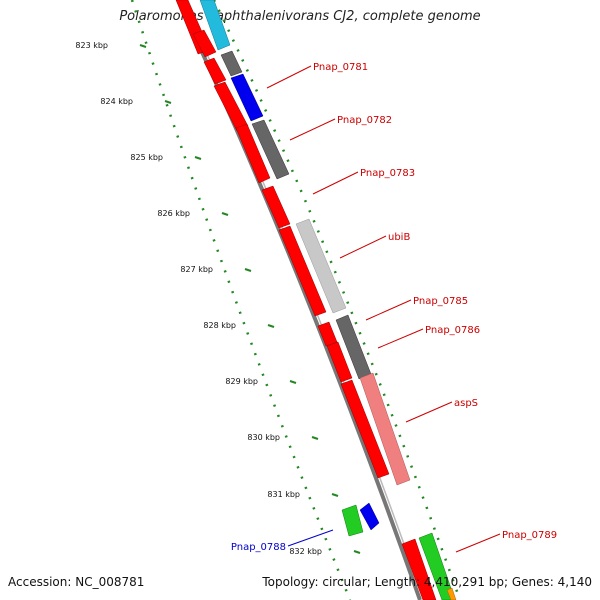 Image resolution: width=600 pixels, height=600 pixels. Describe the element at coordinates (173, 213) in the screenshot. I see `kbp-tick-label: 826 kbp` at that location.